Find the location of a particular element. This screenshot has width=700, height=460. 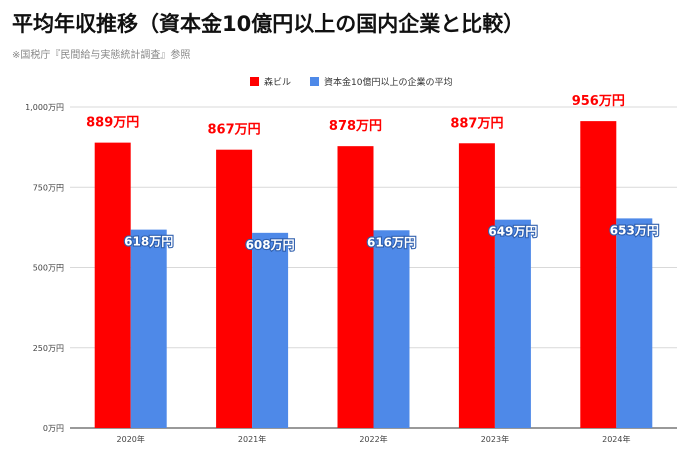

x-tick-label: 2022年 is located at coordinates (373, 439).